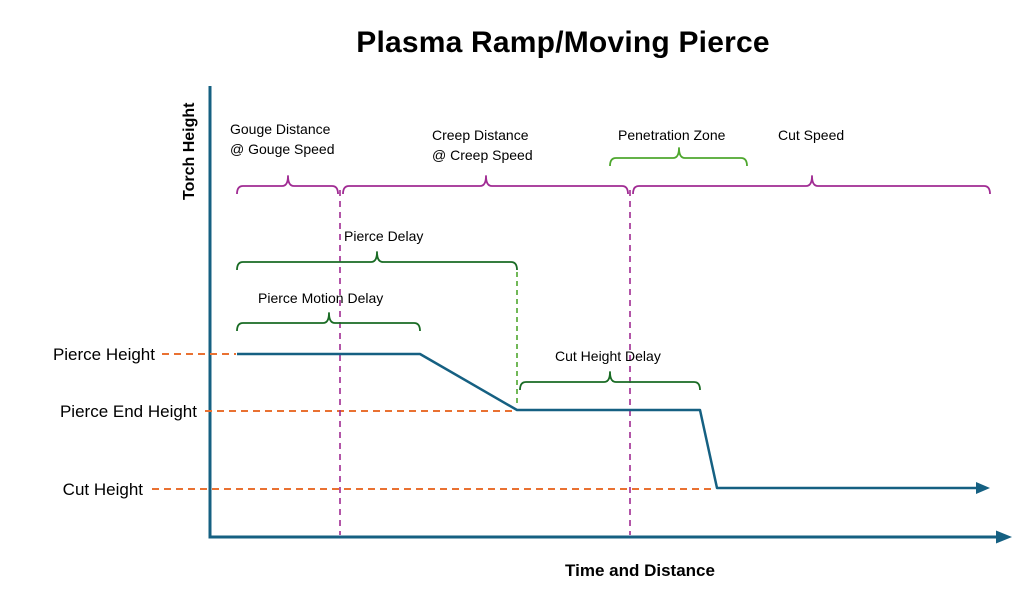 This screenshot has height=596, width=1032. What do you see at coordinates (189, 151) in the screenshot?
I see `y-axis-label: Torch Height` at bounding box center [189, 151].